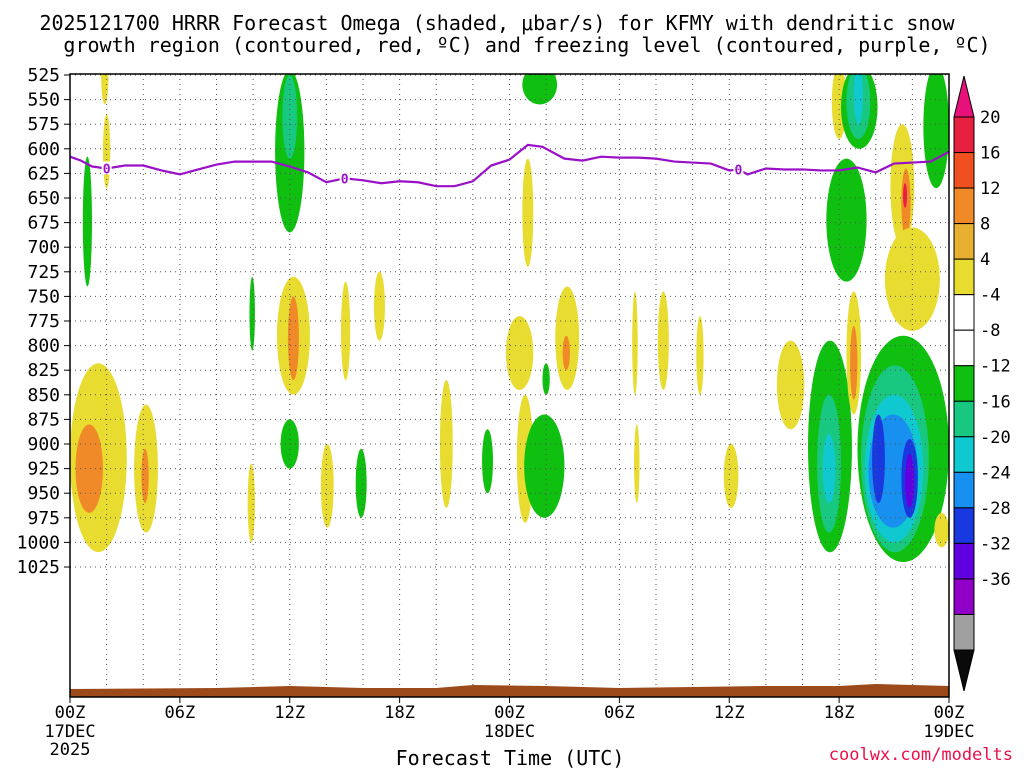  Describe the element at coordinates (990, 296) in the screenshot. I see `colorbar-label: -4` at that location.